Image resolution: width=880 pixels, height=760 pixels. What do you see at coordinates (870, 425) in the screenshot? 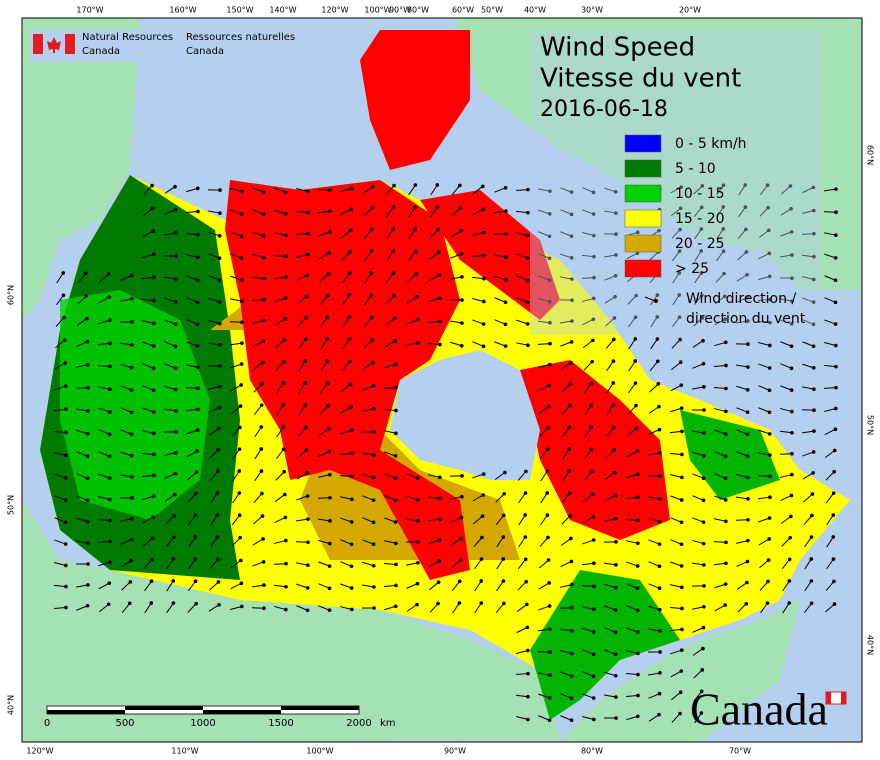
I see `latitude-label: 50°N` at bounding box center [870, 425].